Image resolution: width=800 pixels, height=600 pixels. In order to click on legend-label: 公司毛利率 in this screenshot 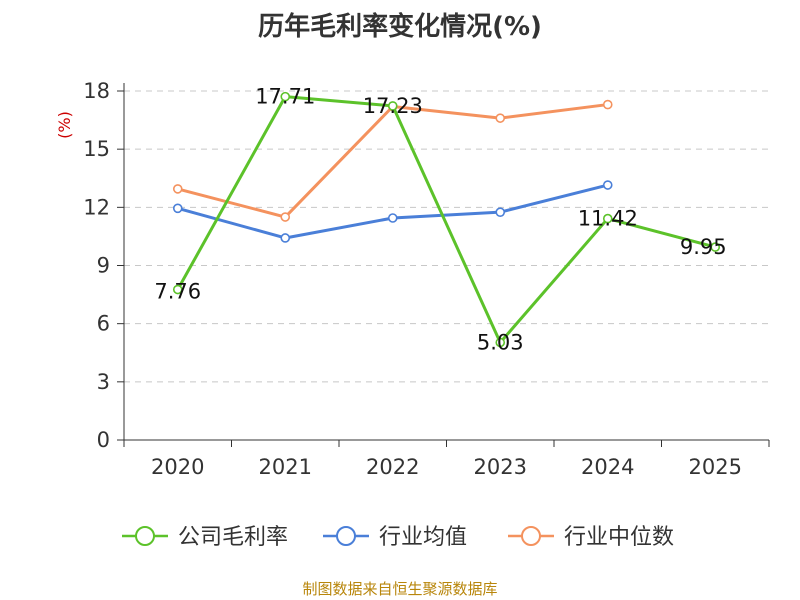, I will do `click(233, 537)`.